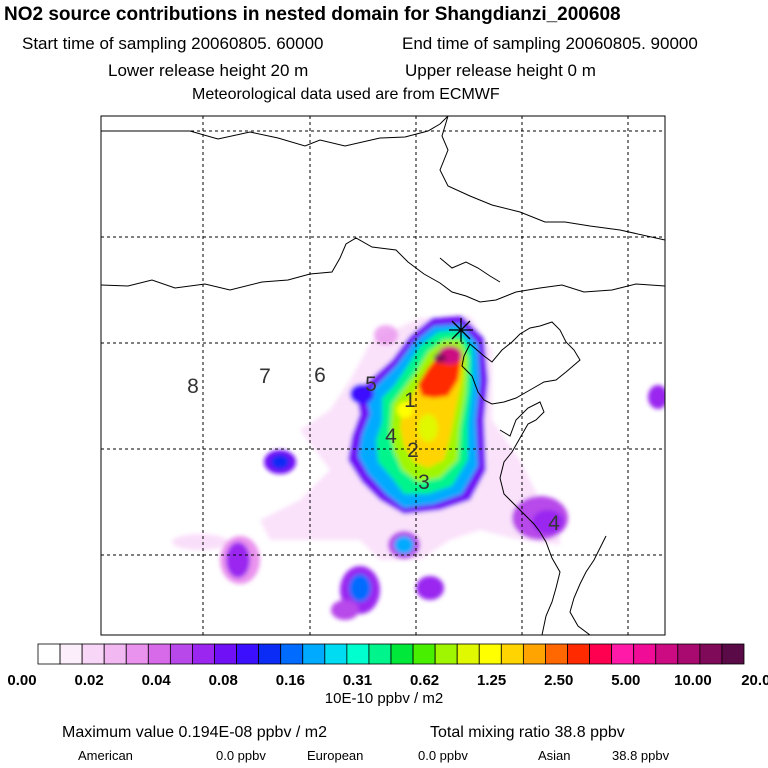 The height and width of the screenshot is (768, 768). Describe the element at coordinates (527, 732) in the screenshot. I see `total-mixing-label: Total mixing ratio 38.8 ppbv` at that location.